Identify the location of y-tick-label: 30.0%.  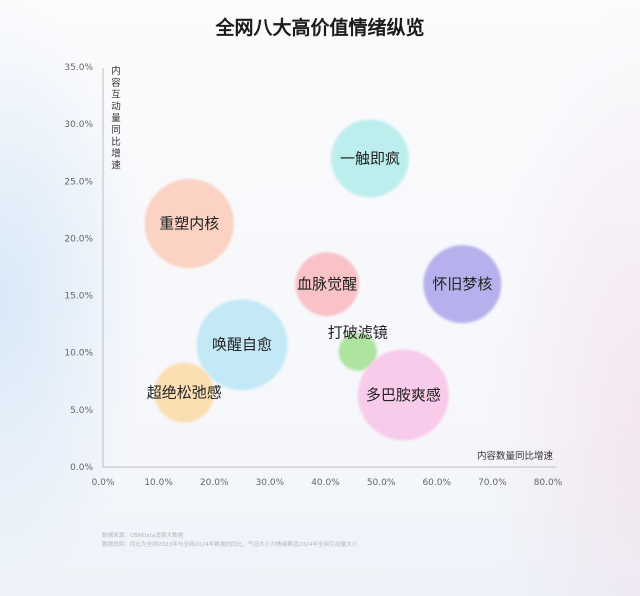
(78, 125).